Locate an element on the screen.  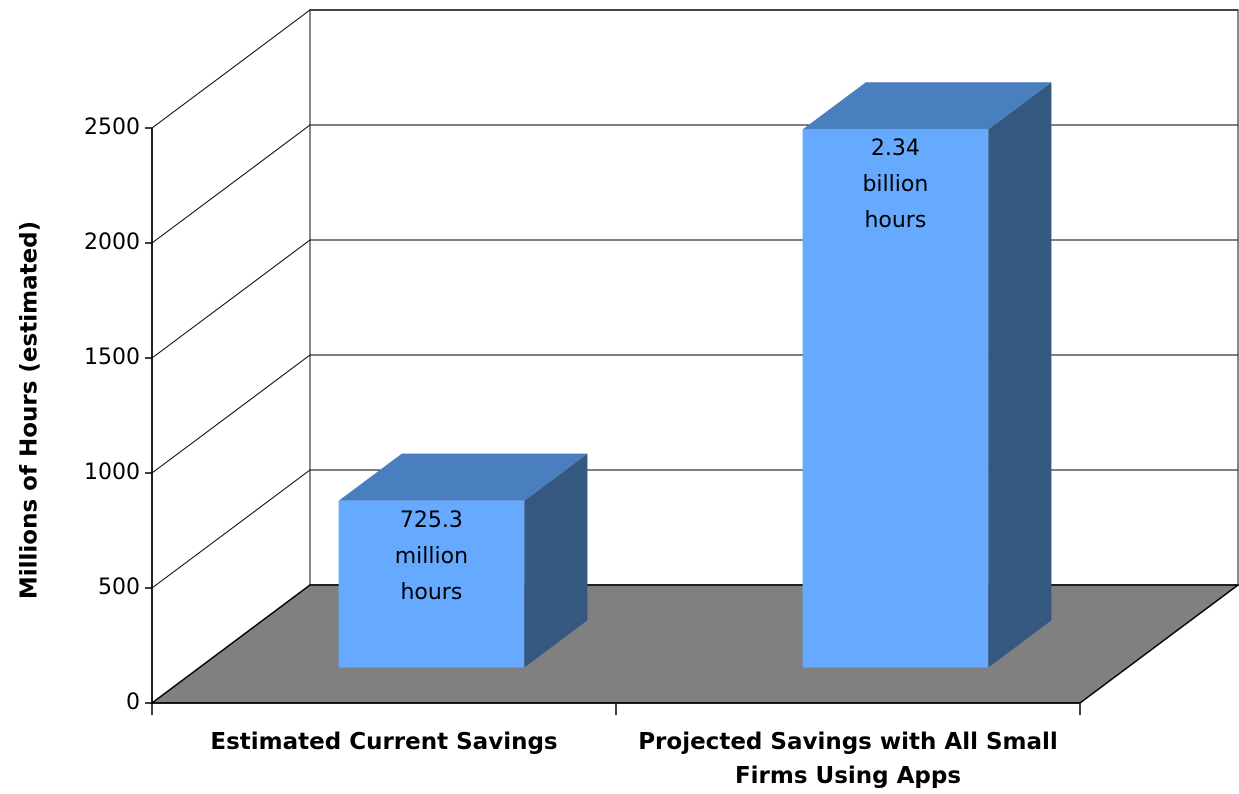
data-label: 2.34 billion hours is located at coordinates (895, 185).